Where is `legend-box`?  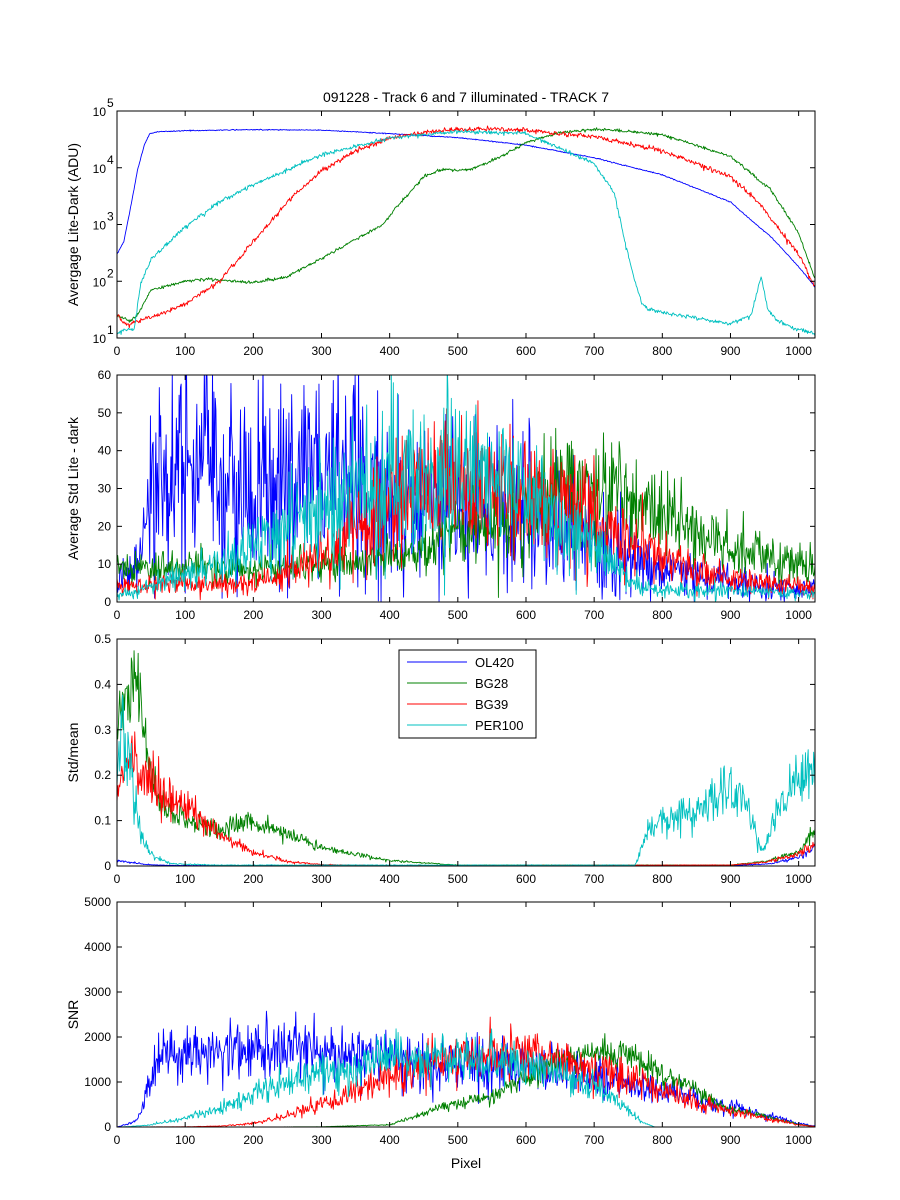 legend-box is located at coordinates (467, 694).